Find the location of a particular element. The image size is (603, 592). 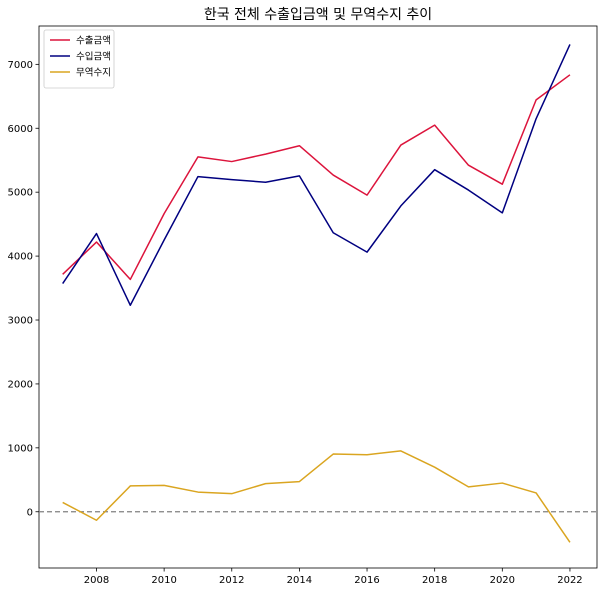

x-tick-label: 2018 is located at coordinates (434, 580).